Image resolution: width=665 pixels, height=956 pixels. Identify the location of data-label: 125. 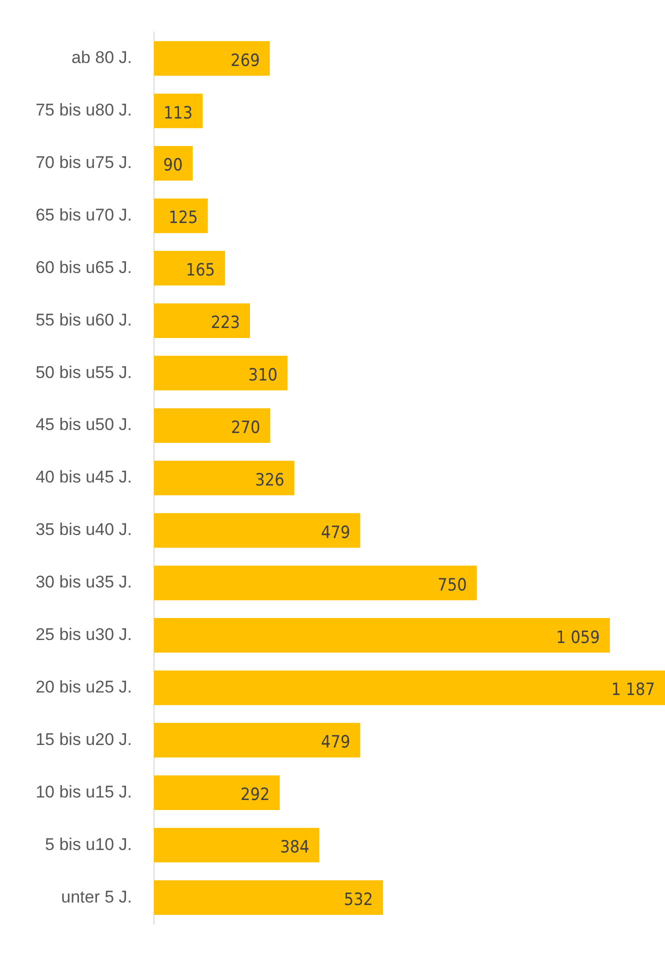
(183, 218).